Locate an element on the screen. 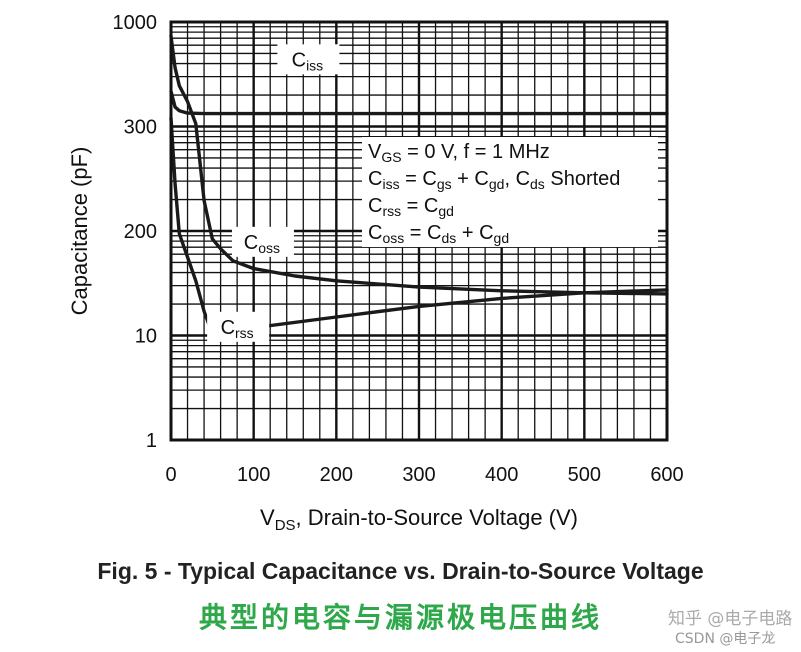 The width and height of the screenshot is (801, 652). y-tick-label: 1 is located at coordinates (151, 441).